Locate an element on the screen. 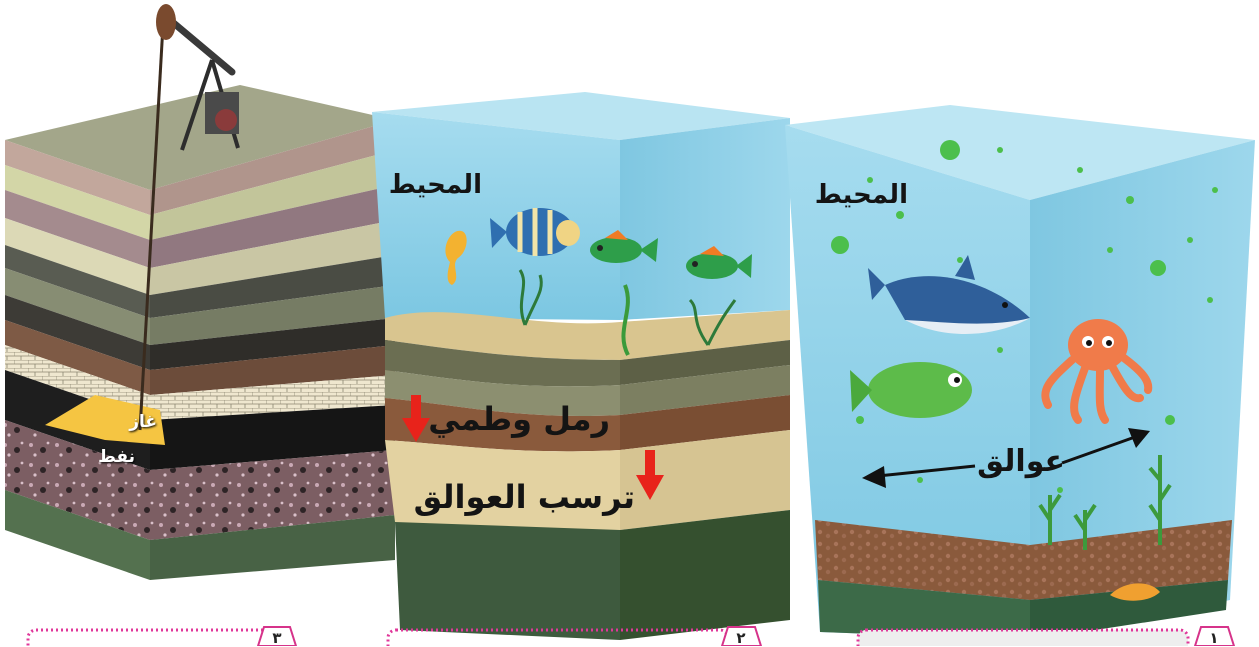  down-arrow-icon is located at coordinates (416, 418).